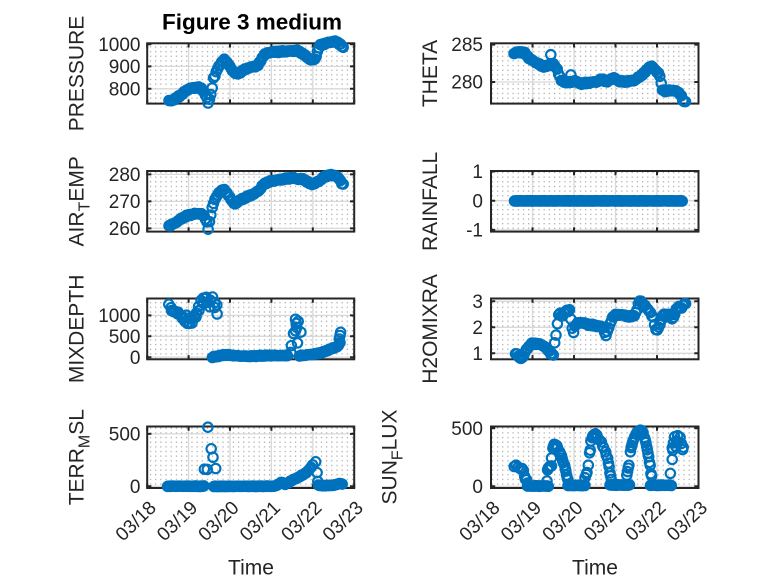  Describe the element at coordinates (125, 202) in the screenshot. I see `svg-text: 270` at that location.